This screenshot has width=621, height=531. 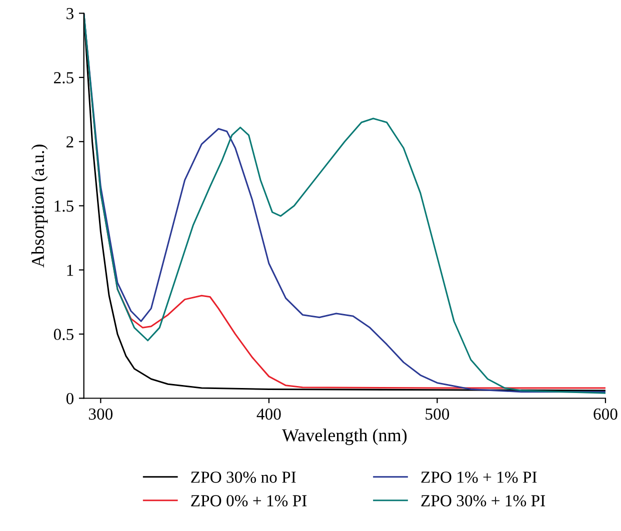 What do you see at coordinates (243, 477) in the screenshot?
I see `legend-label: ZPO 30% no PI` at bounding box center [243, 477].